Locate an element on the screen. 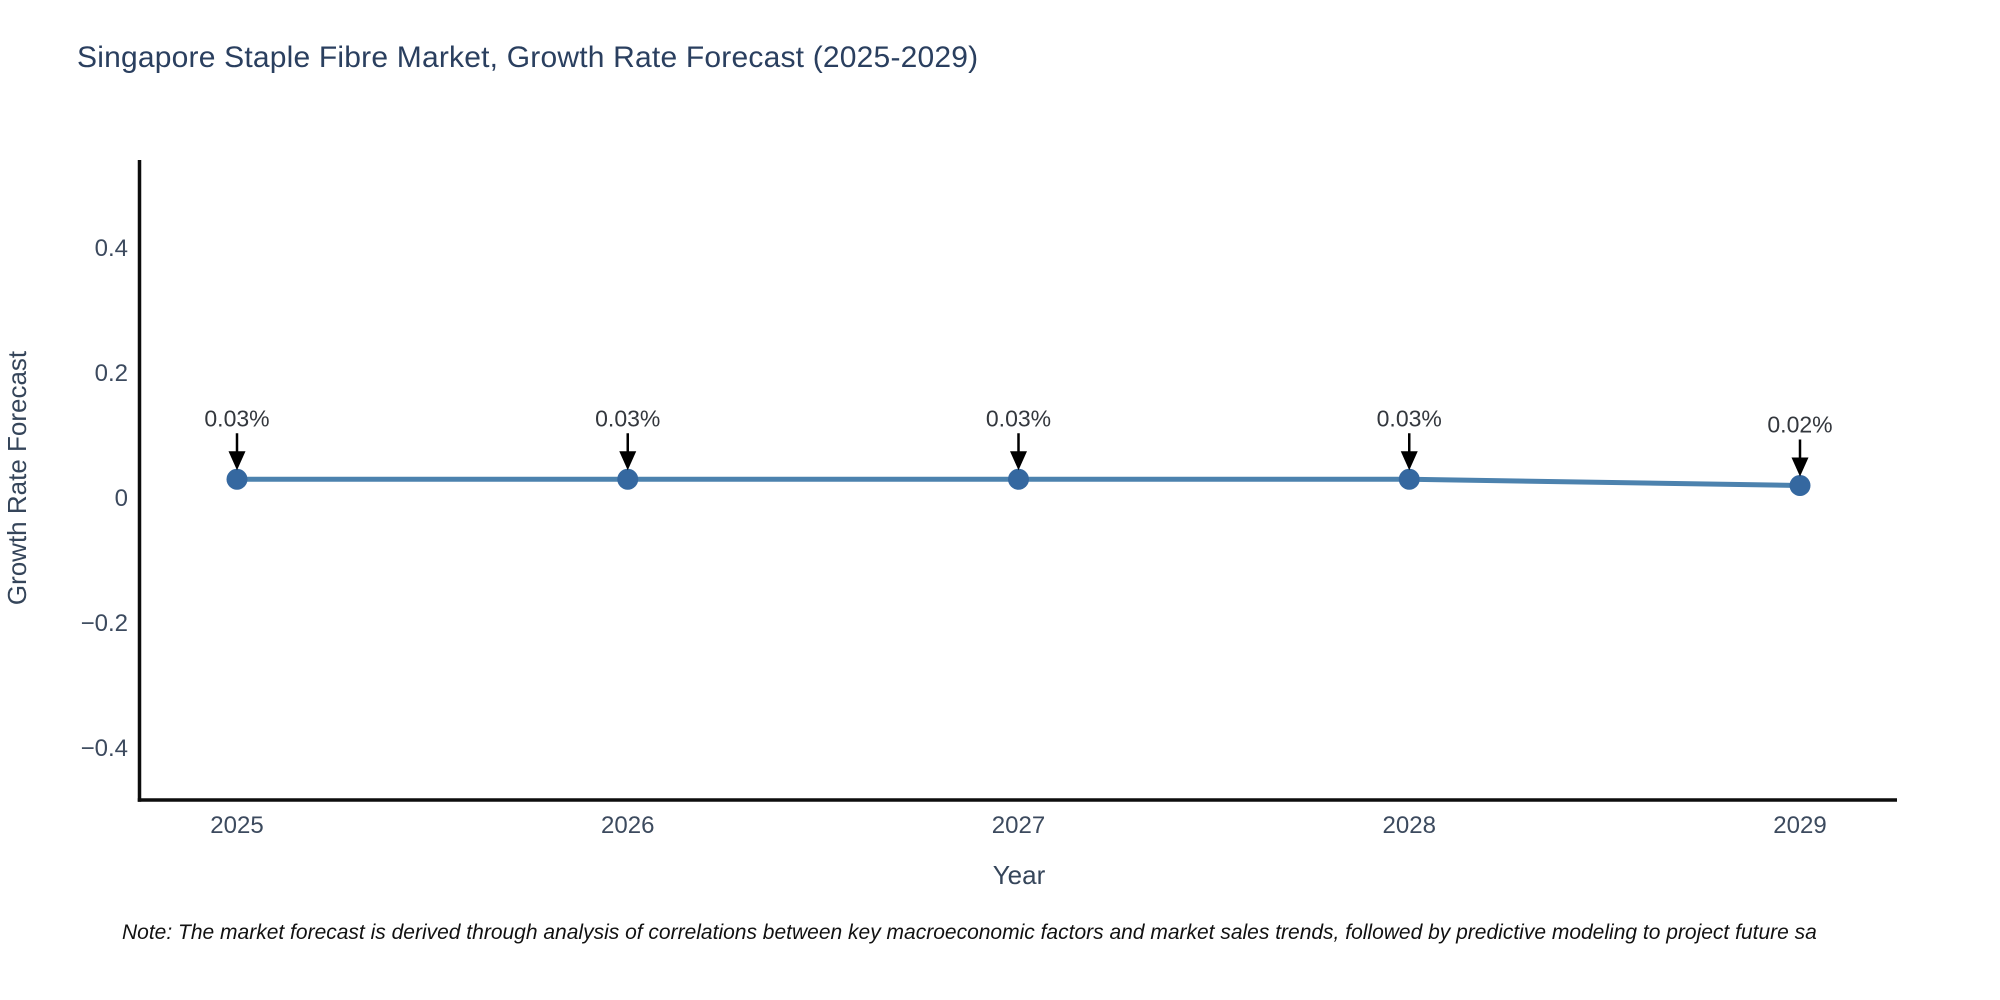  x-tick-label: 2029 is located at coordinates (1799, 825).